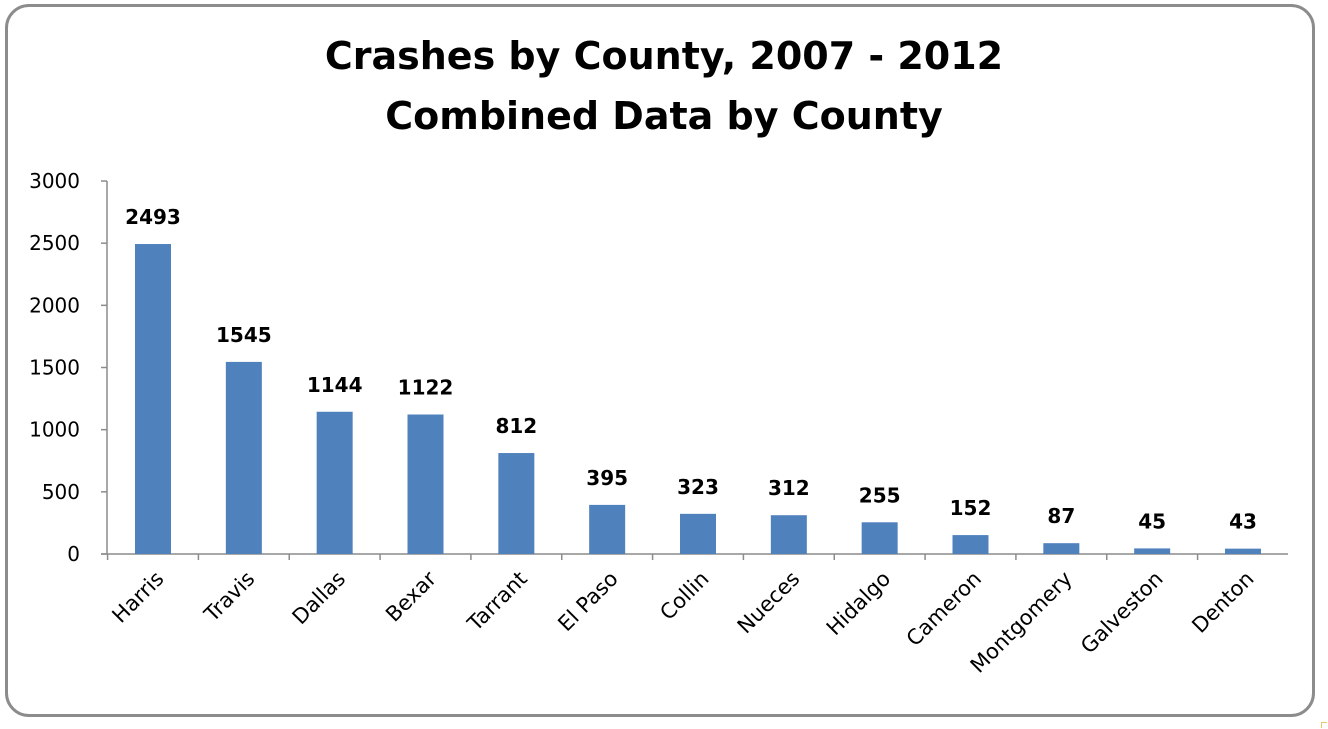  I want to click on bar-dallas, so click(334, 482).